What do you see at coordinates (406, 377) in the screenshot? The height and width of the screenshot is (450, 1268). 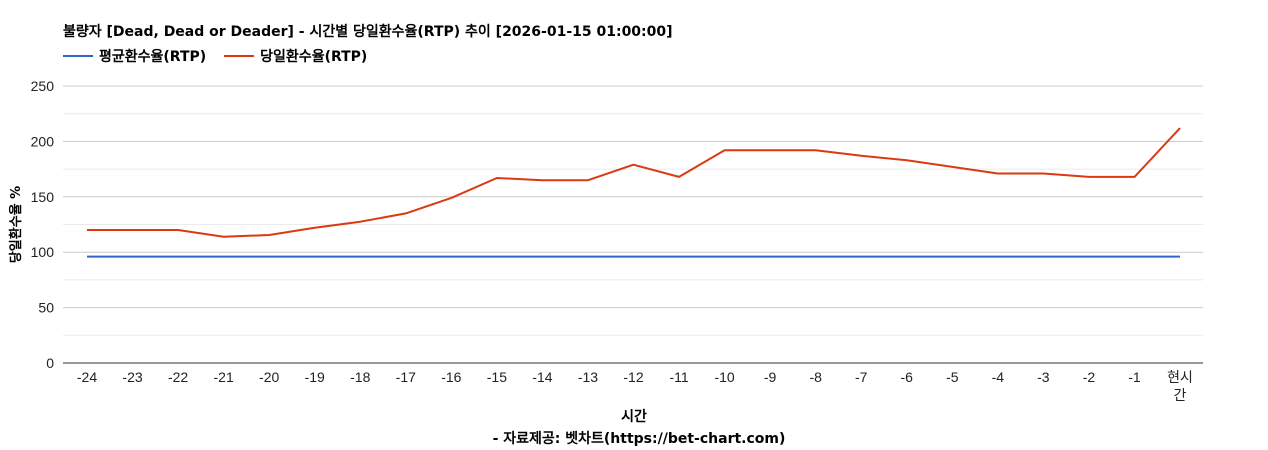 I see `x-tick-label: -17` at bounding box center [406, 377].